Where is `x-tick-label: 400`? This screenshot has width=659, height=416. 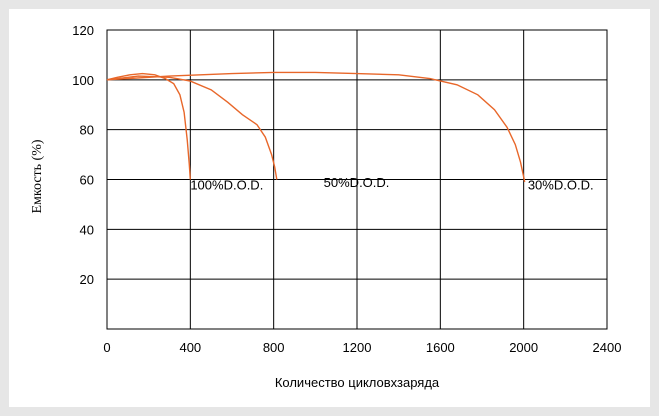 x-tick-label: 400 is located at coordinates (190, 347).